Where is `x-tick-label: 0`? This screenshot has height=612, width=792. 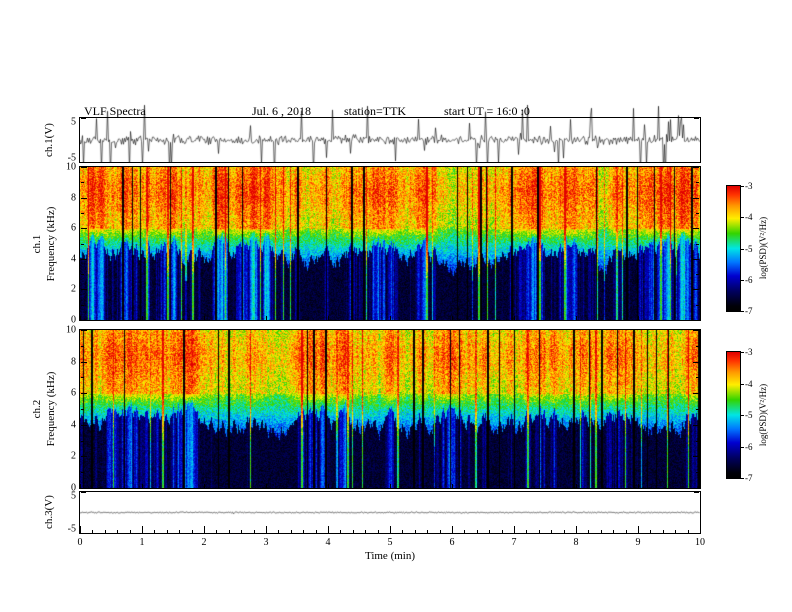 x-tick-label: 0 is located at coordinates (80, 542).